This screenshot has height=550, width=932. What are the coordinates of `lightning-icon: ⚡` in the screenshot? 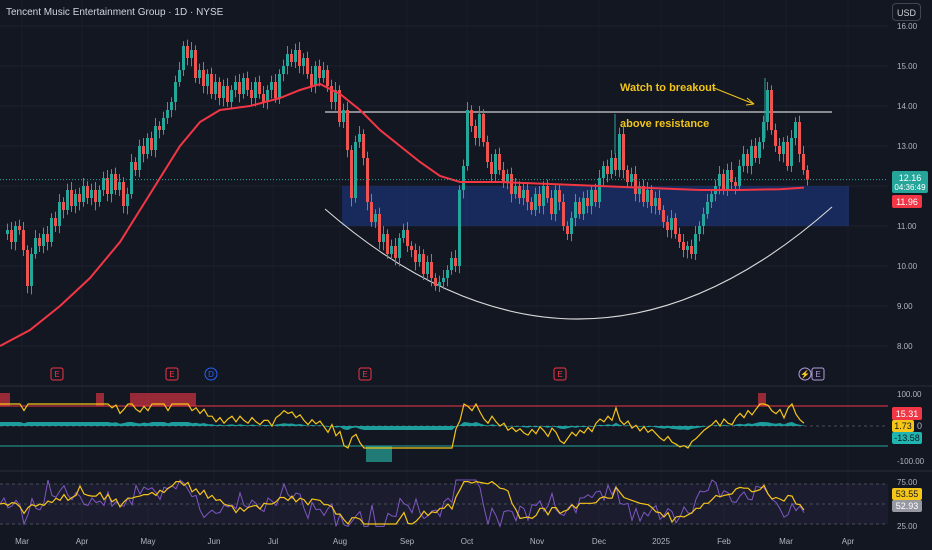 It's located at (805, 374).